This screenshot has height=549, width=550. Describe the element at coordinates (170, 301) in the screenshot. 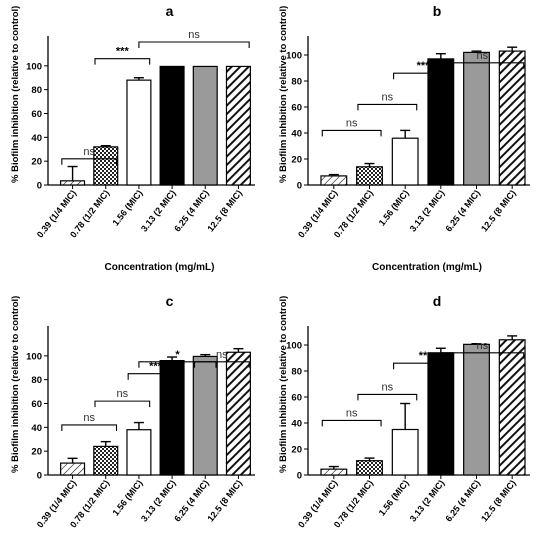

I see `panel-label: c` at that location.